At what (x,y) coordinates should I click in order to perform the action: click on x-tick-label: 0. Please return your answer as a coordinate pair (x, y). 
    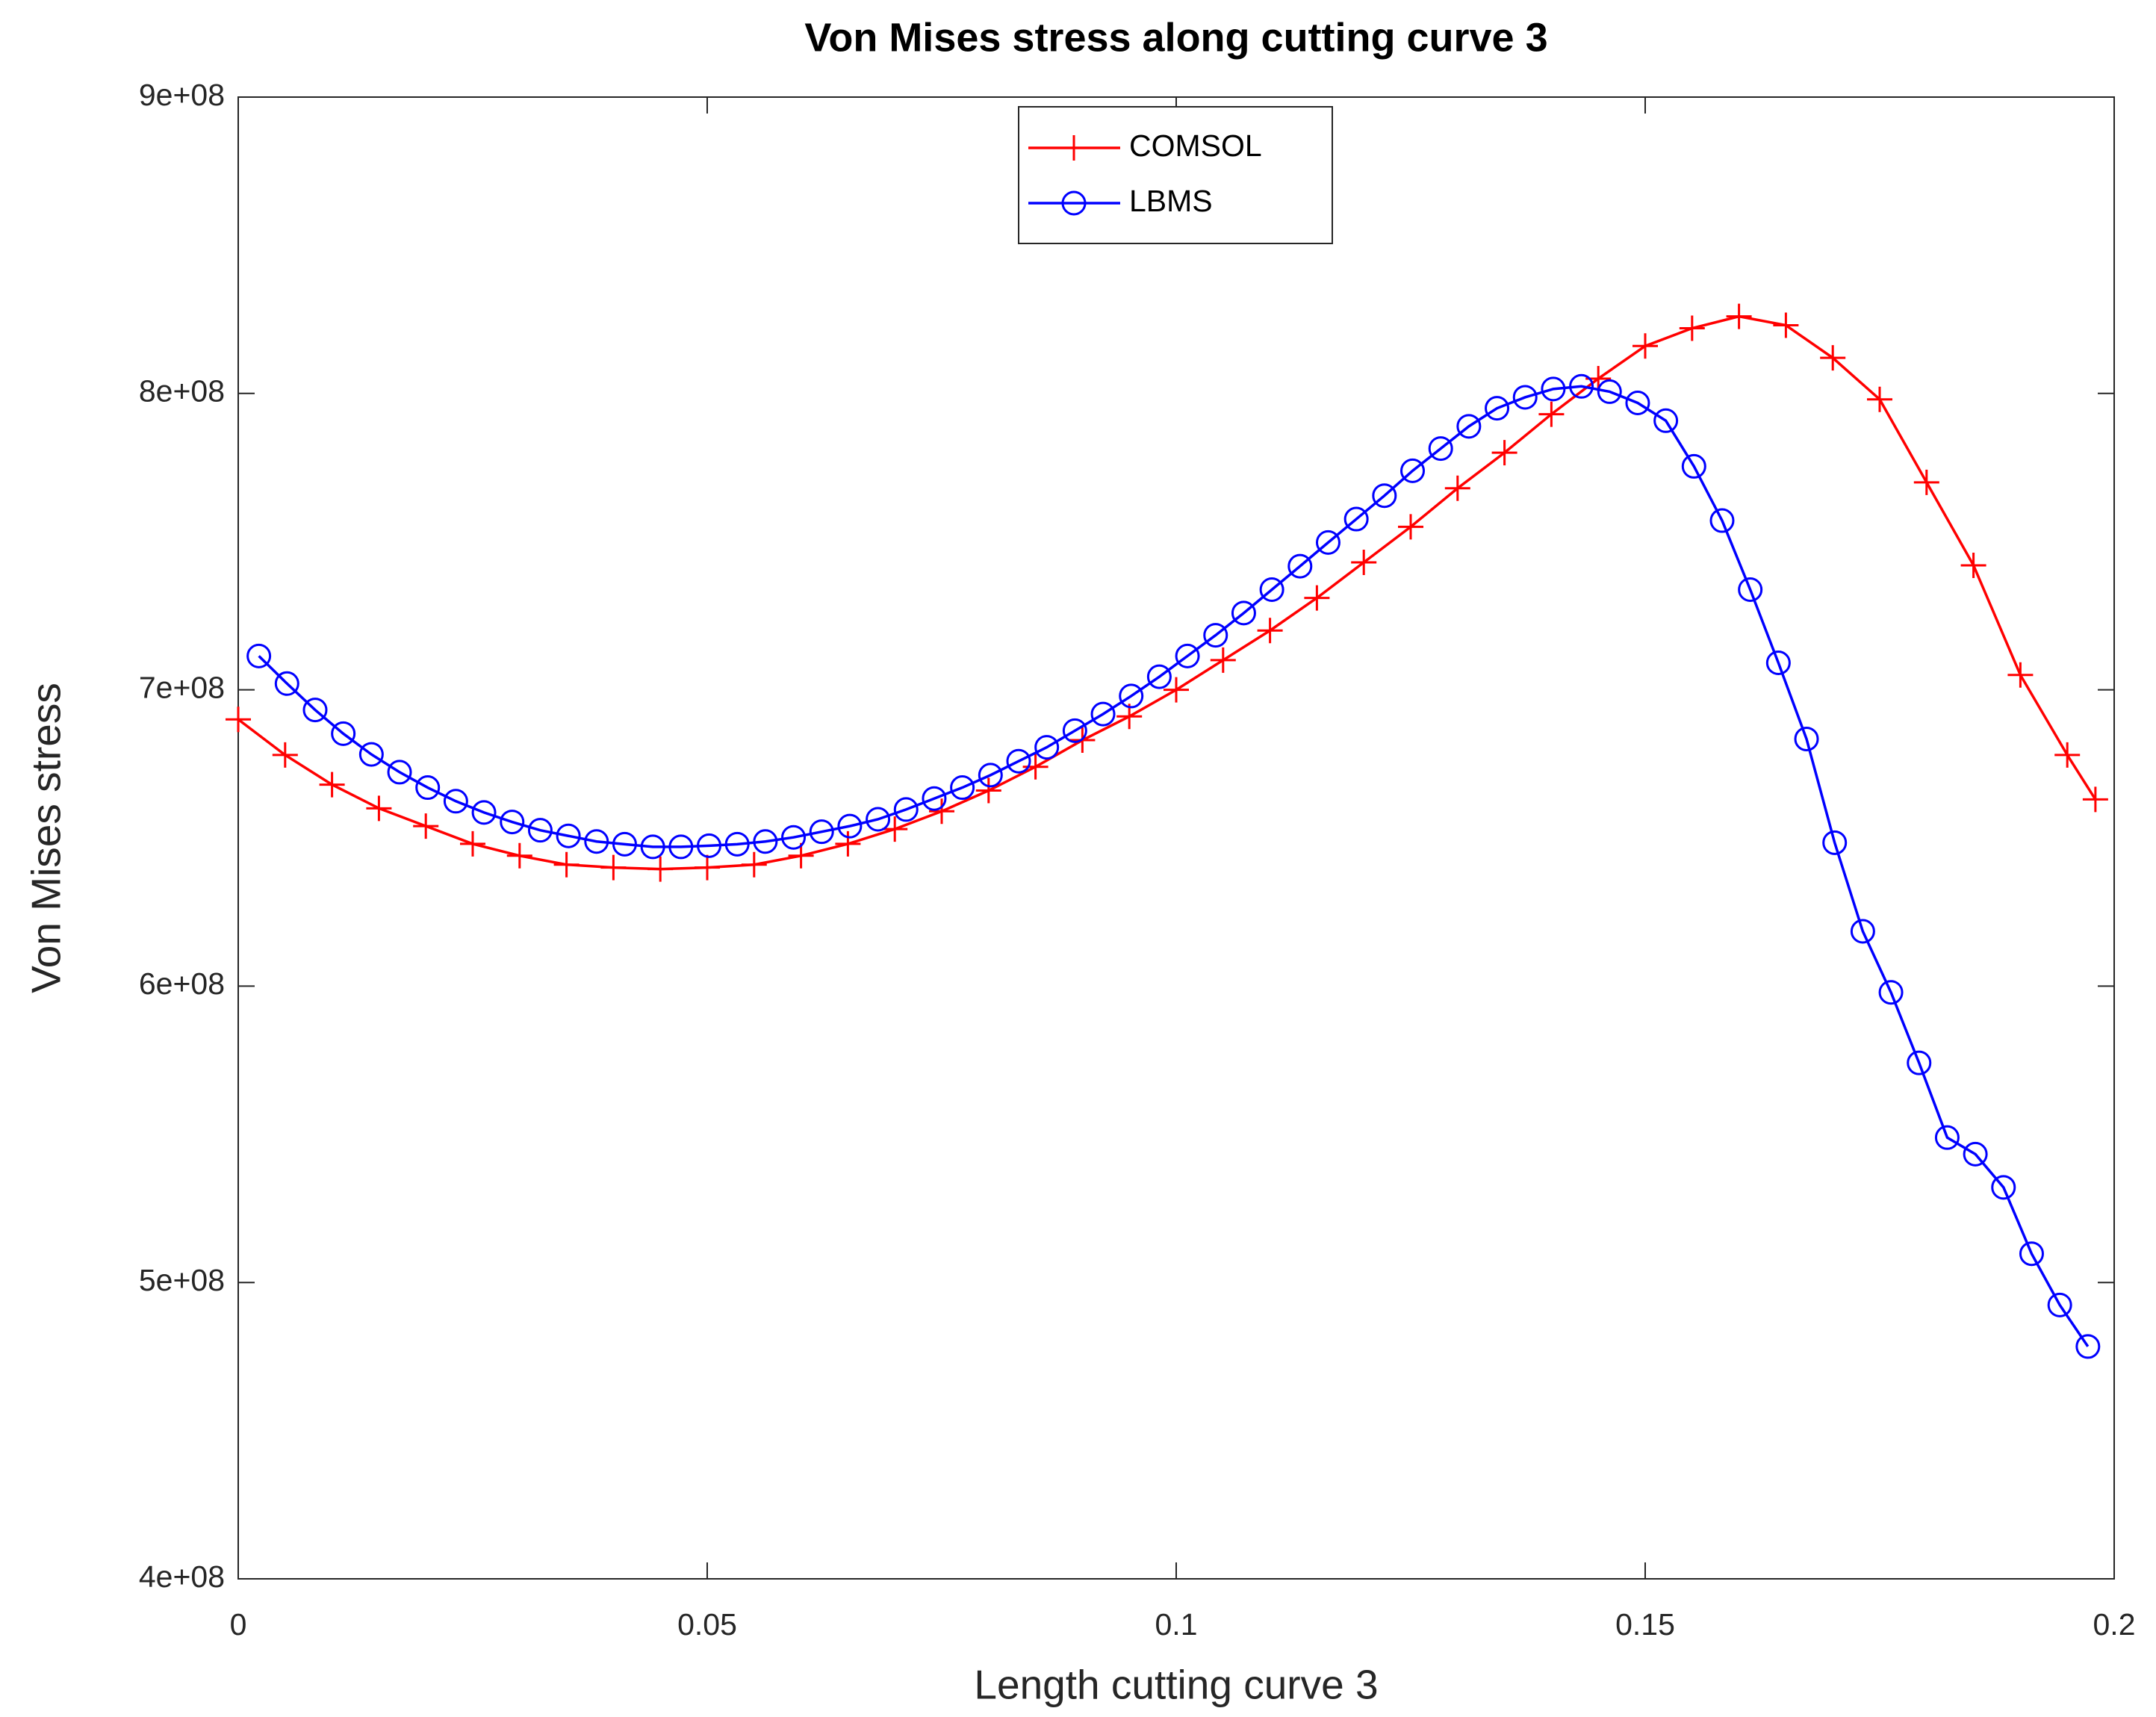
    Looking at the image, I should click on (238, 1624).